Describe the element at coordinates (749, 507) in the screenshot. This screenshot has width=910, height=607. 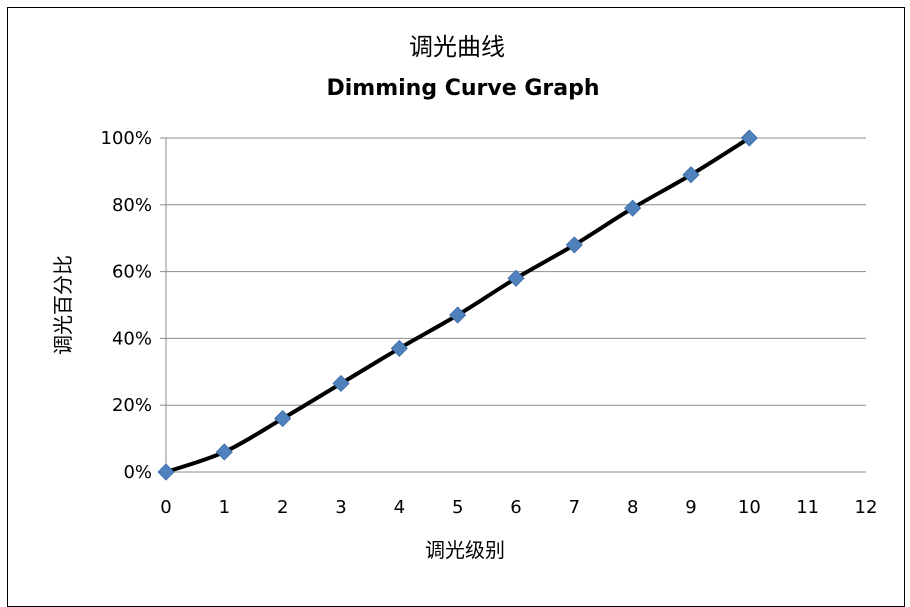
I see `x-tick-label: 10` at that location.